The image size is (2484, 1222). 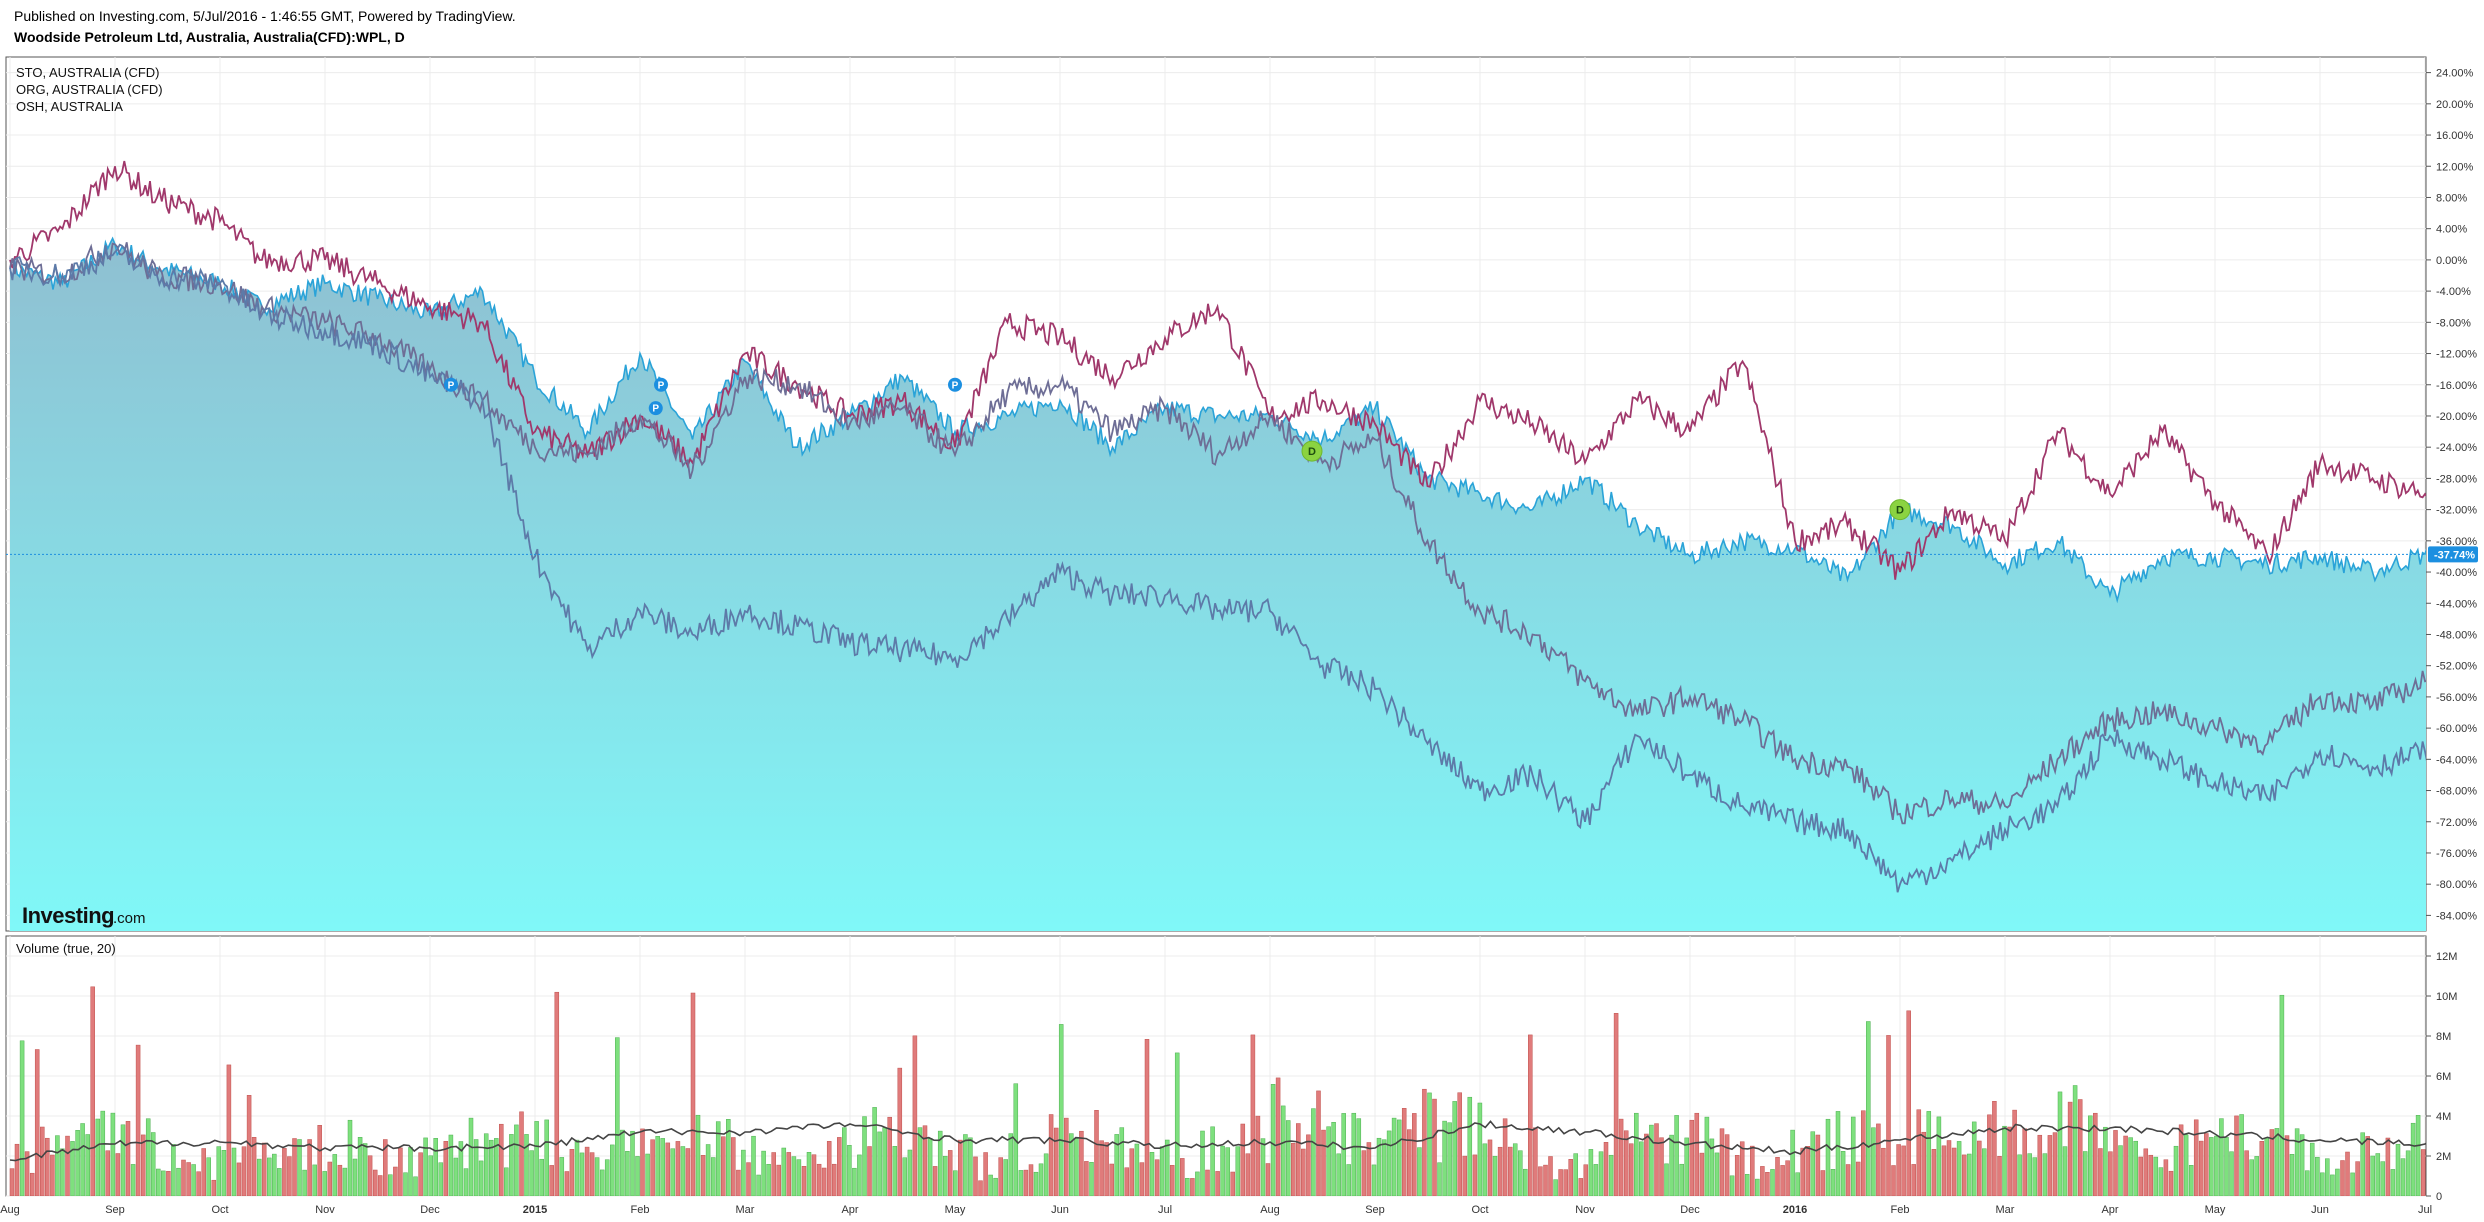 What do you see at coordinates (2456, 698) in the screenshot?
I see `y-tick-label: -56.00%` at bounding box center [2456, 698].